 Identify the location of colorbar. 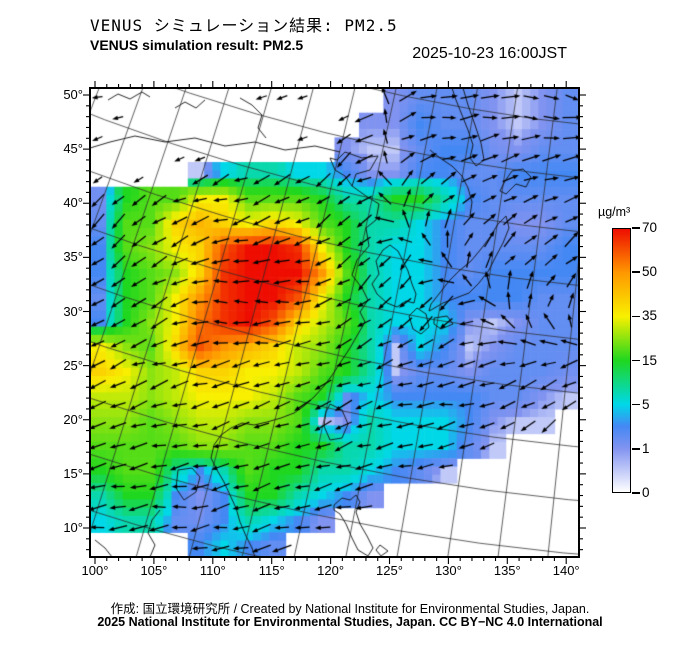
(621, 360).